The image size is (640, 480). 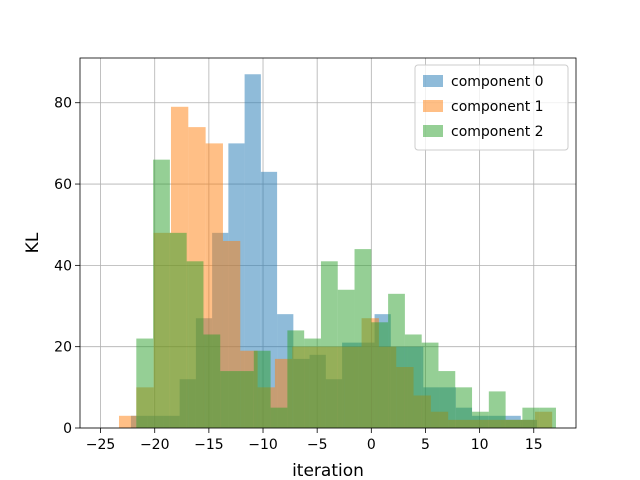 What do you see at coordinates (63, 348) in the screenshot?
I see `y-tick-label: 20` at bounding box center [63, 348].